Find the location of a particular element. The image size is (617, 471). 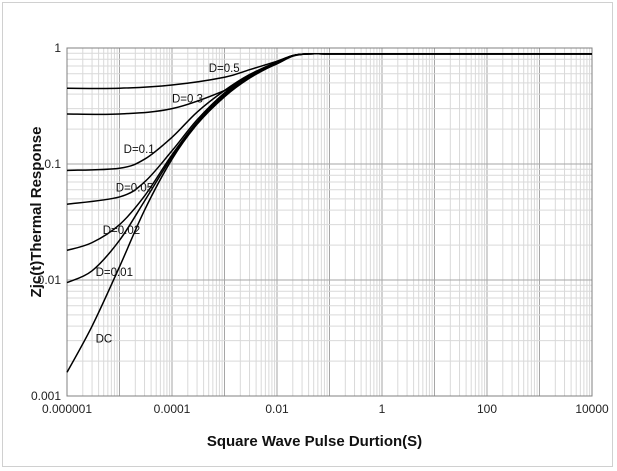

y-tick-label: 1 is located at coordinates (57, 48).